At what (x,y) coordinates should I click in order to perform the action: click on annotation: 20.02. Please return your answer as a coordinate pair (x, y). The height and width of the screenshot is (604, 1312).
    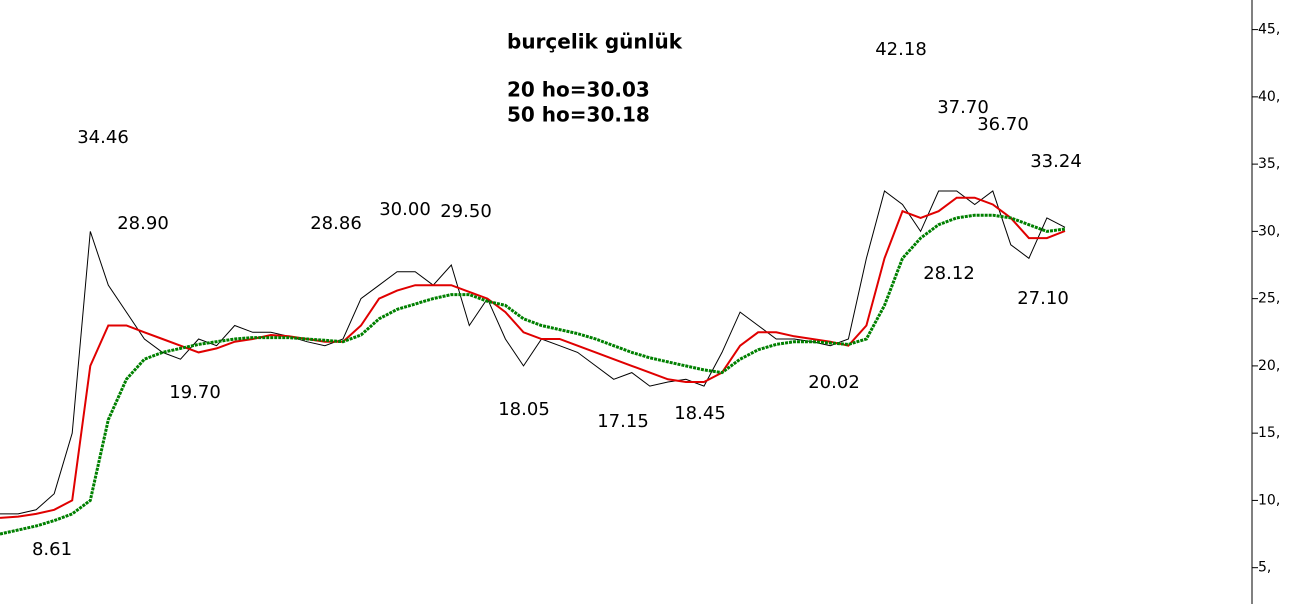
    Looking at the image, I should click on (834, 382).